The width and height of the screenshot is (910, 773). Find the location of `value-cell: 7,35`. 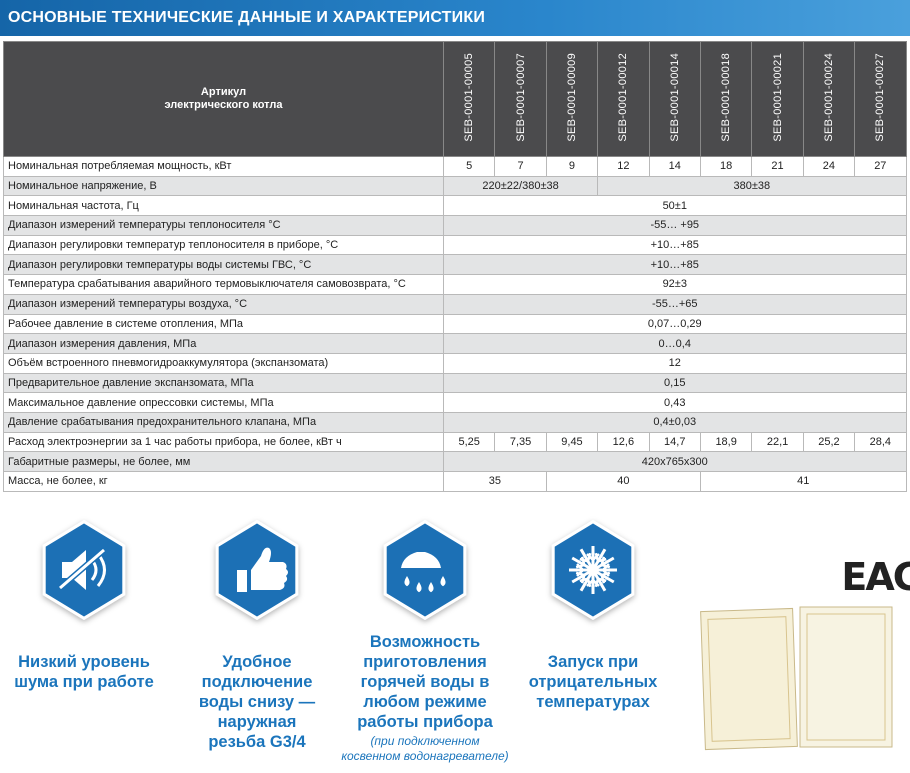

value-cell: 7,35 is located at coordinates (520, 442).